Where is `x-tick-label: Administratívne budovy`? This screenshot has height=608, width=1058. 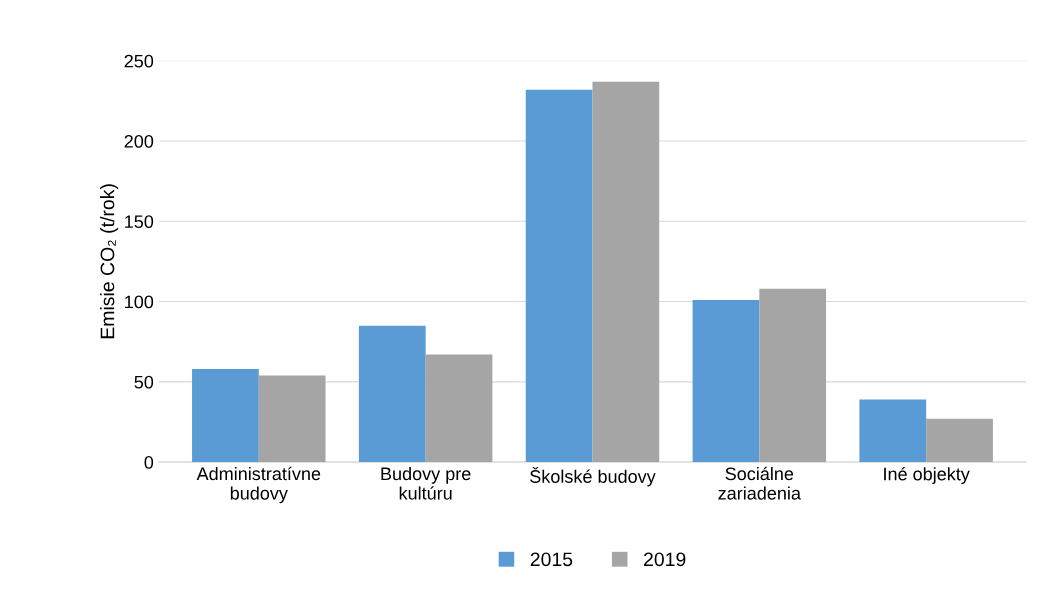
x-tick-label: Administratívne budovy is located at coordinates (258, 485).